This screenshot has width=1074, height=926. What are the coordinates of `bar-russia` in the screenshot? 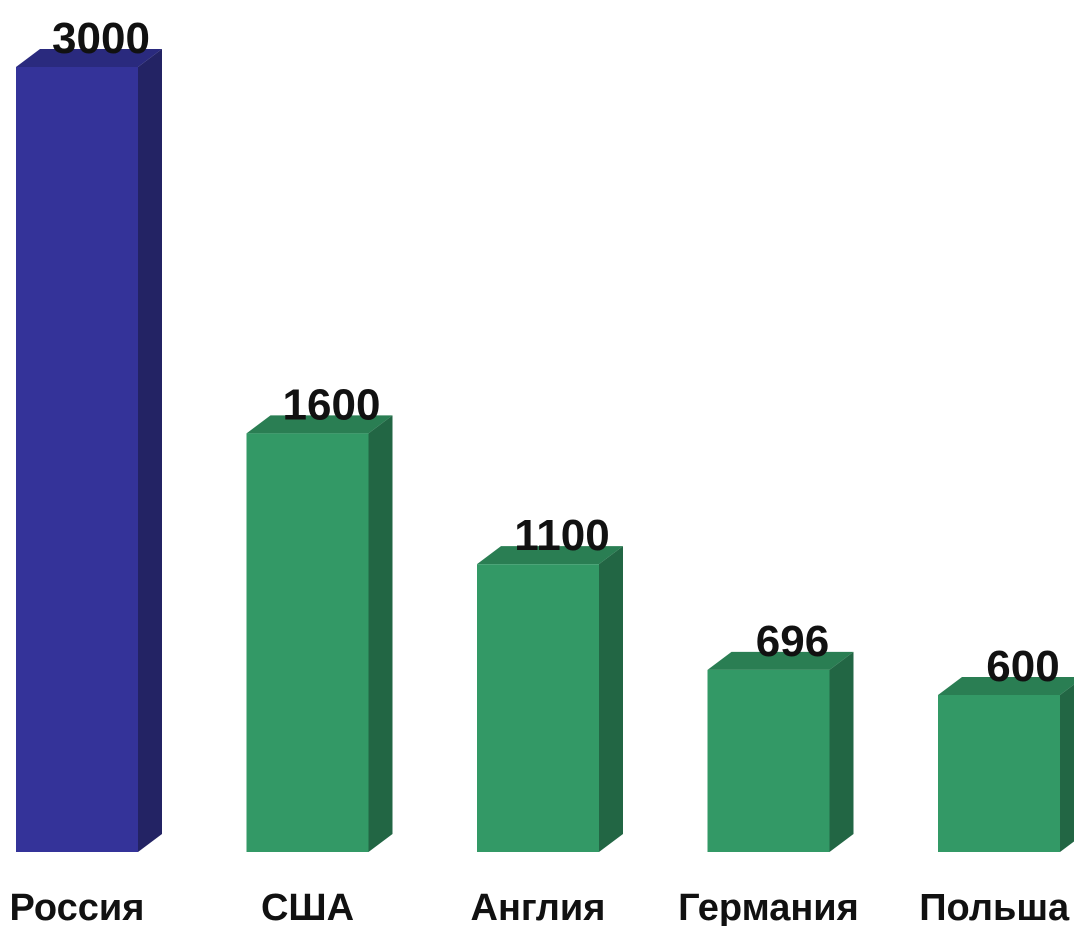 It's located at (89, 450).